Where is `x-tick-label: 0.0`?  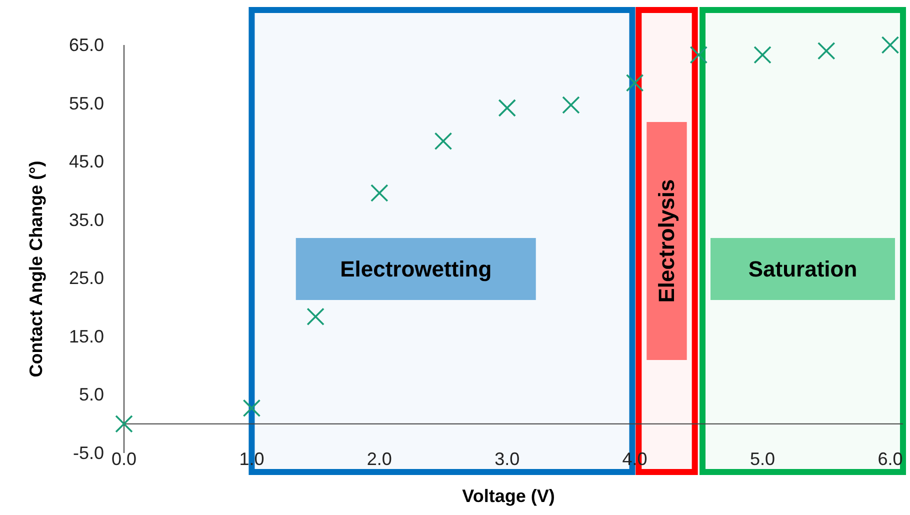
x-tick-label: 0.0 is located at coordinates (124, 459).